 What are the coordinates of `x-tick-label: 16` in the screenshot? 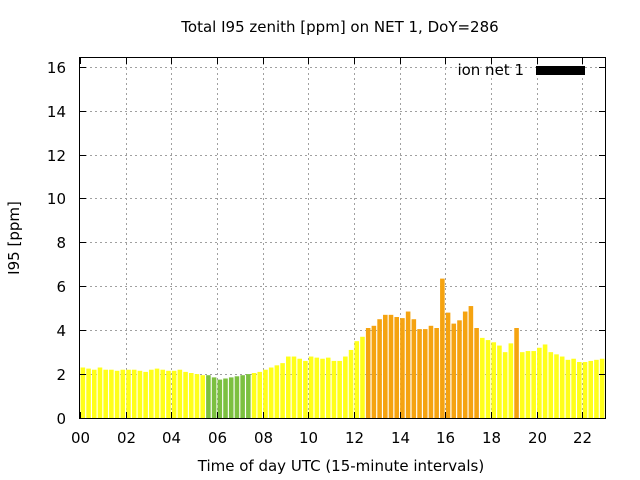 It's located at (445, 438).